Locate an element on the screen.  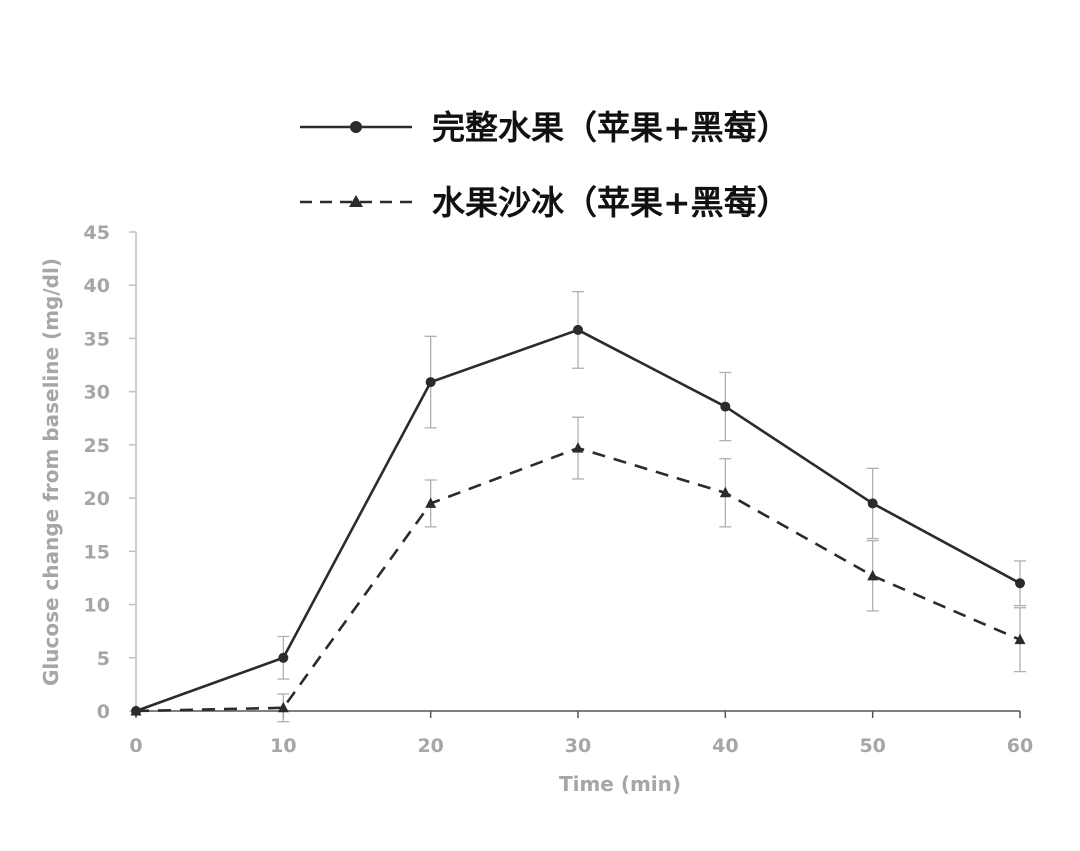
y-axis-title: Glucose change from baseline (mg/dl) is located at coordinates (51, 472).